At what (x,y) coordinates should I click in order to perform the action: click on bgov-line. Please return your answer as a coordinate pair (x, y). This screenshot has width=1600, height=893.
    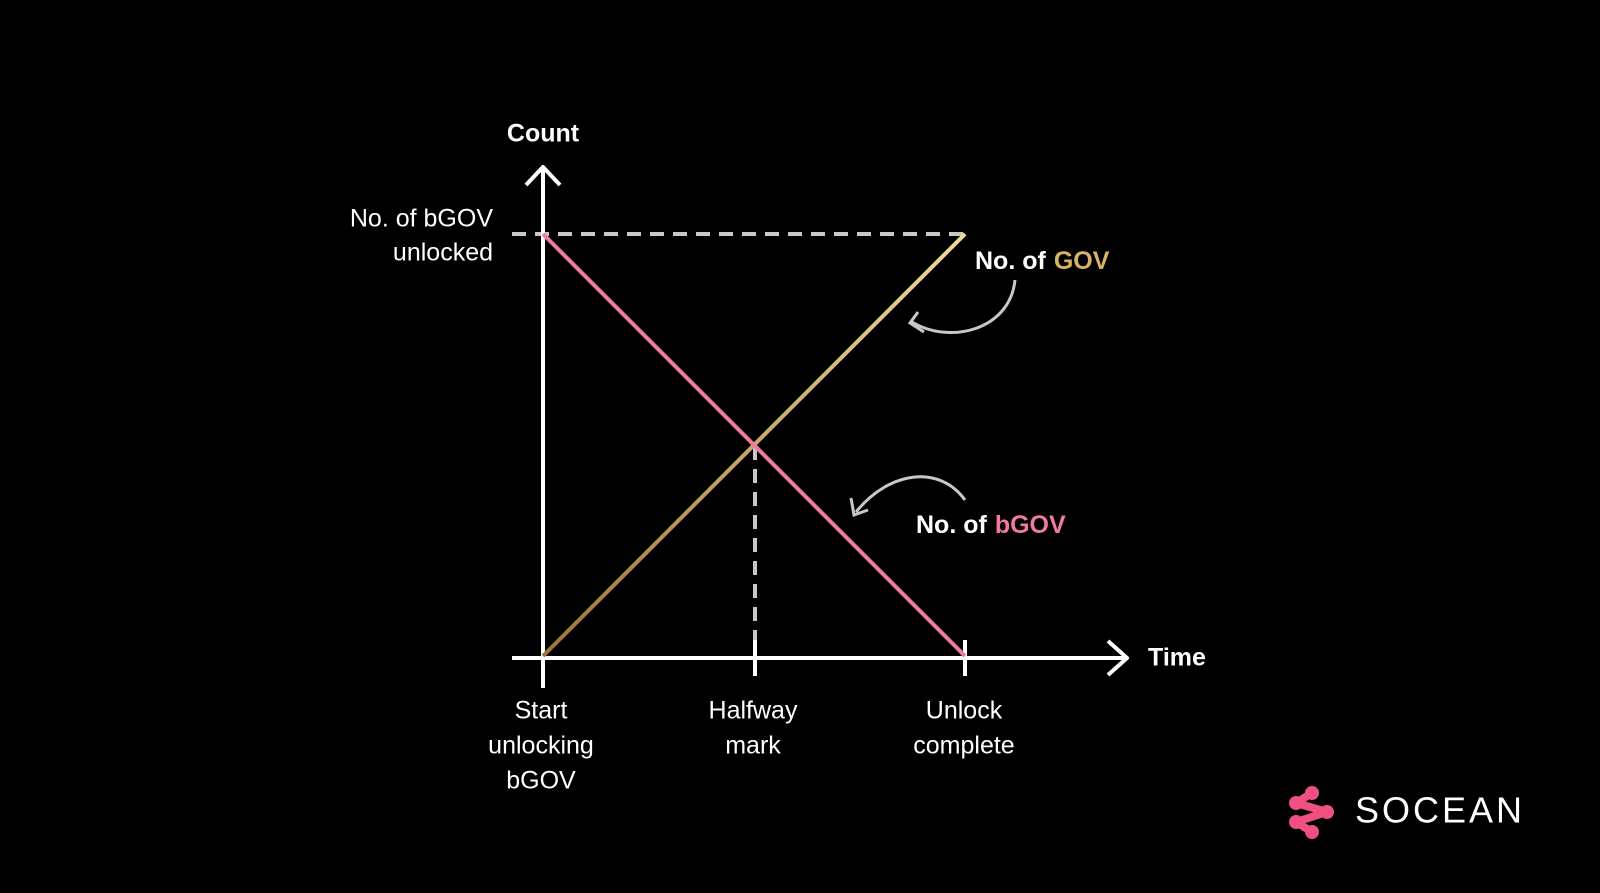
    Looking at the image, I should click on (754, 445).